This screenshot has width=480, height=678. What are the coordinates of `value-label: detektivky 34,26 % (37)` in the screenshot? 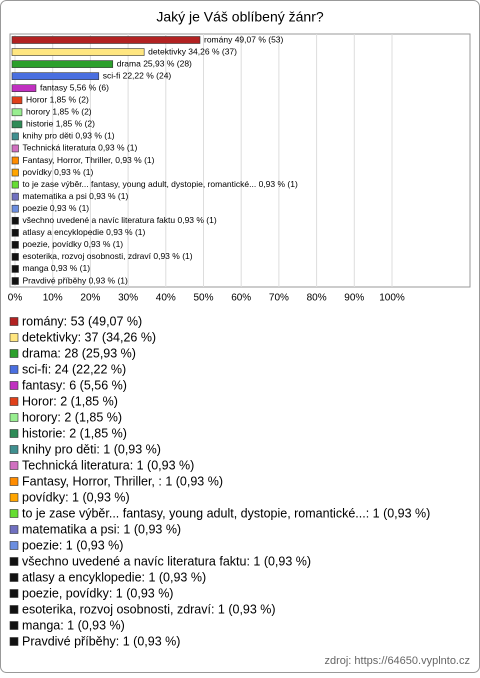 It's located at (192, 51).